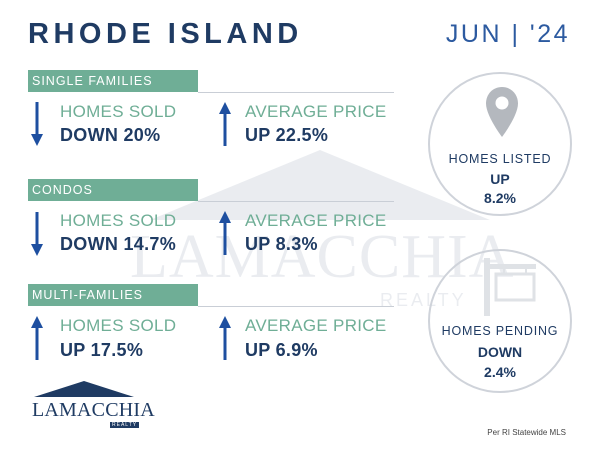  Describe the element at coordinates (508, 287) in the screenshot. I see `sale-sign-icon` at that location.